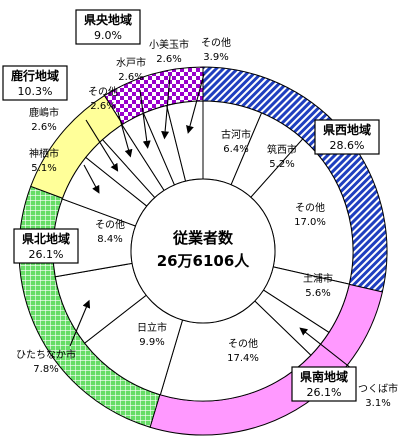 This screenshot has width=406, height=446. Describe the element at coordinates (243, 358) in the screenshot. I see `city-percent: 17.4%` at that location.